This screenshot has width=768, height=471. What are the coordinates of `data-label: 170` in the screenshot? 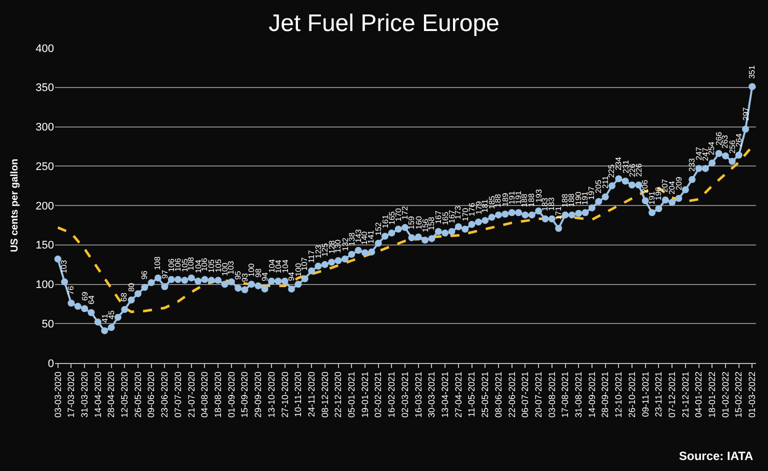 It's located at (465, 214).